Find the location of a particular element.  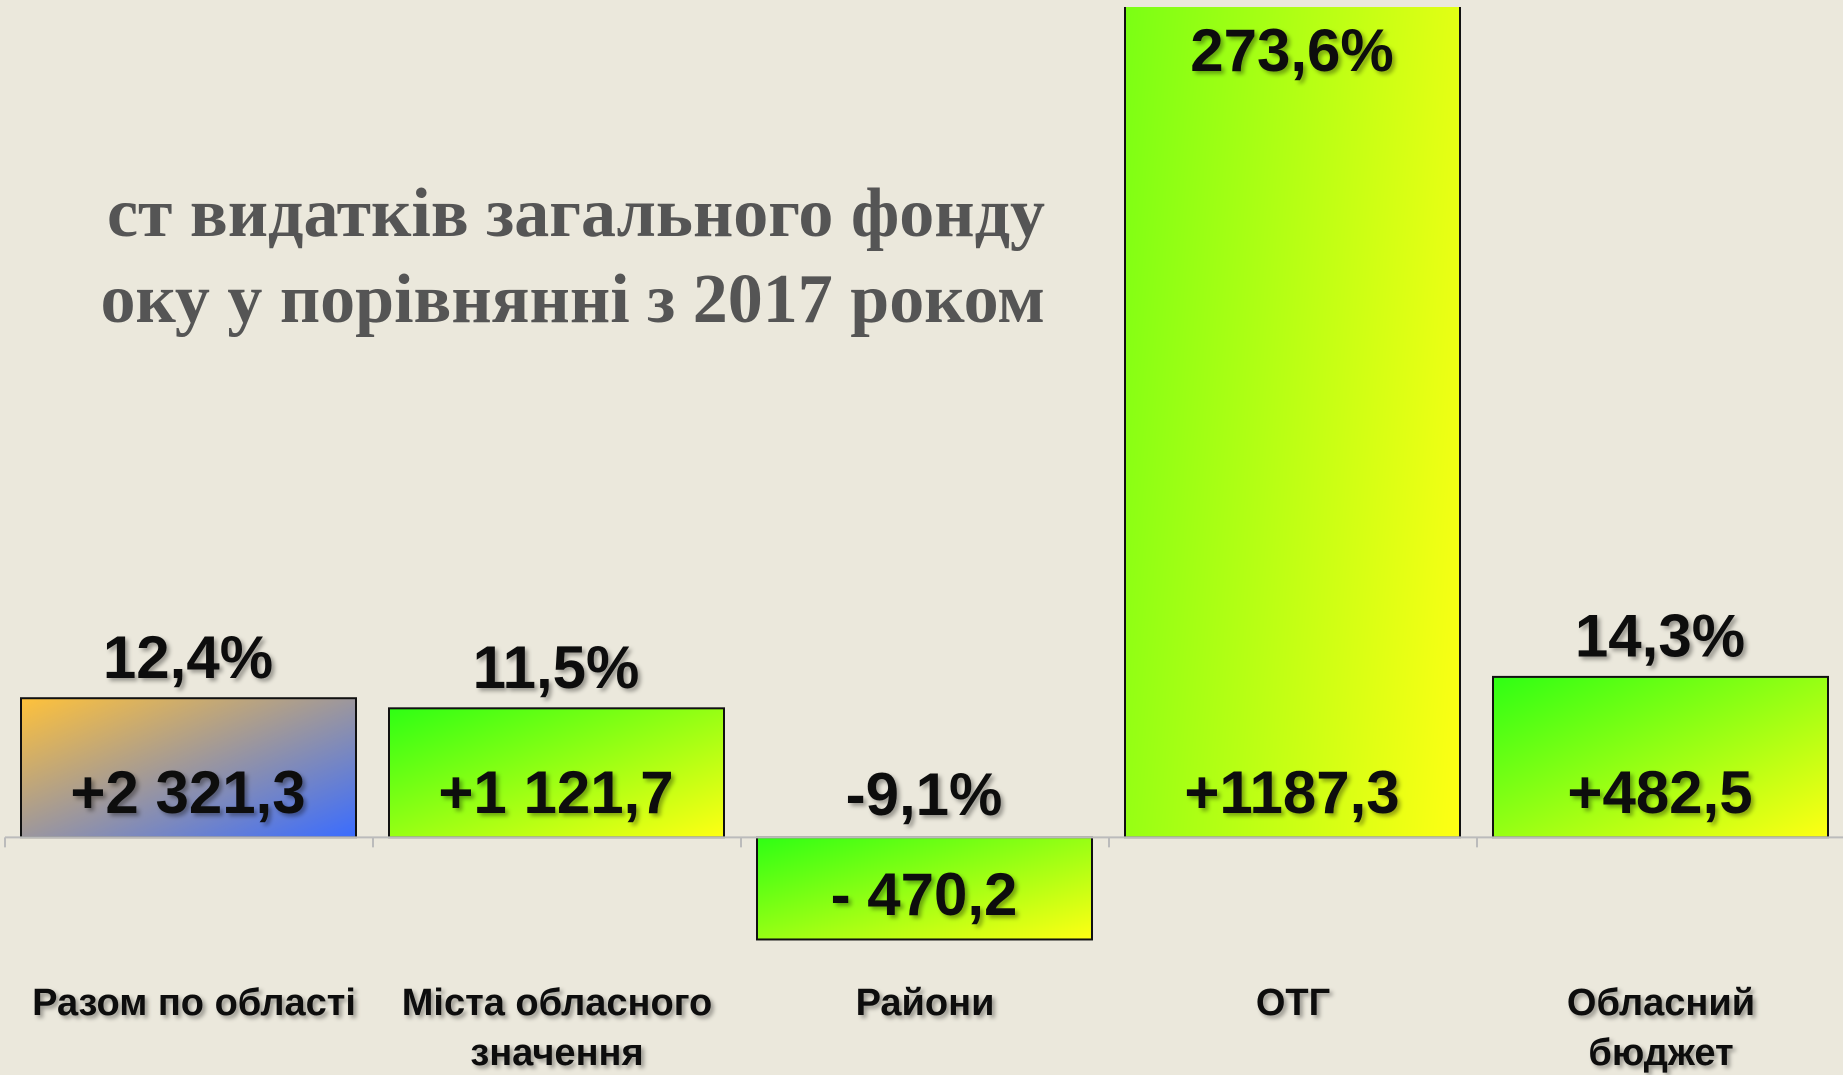

value-label: 14,3% is located at coordinates (1660, 636).